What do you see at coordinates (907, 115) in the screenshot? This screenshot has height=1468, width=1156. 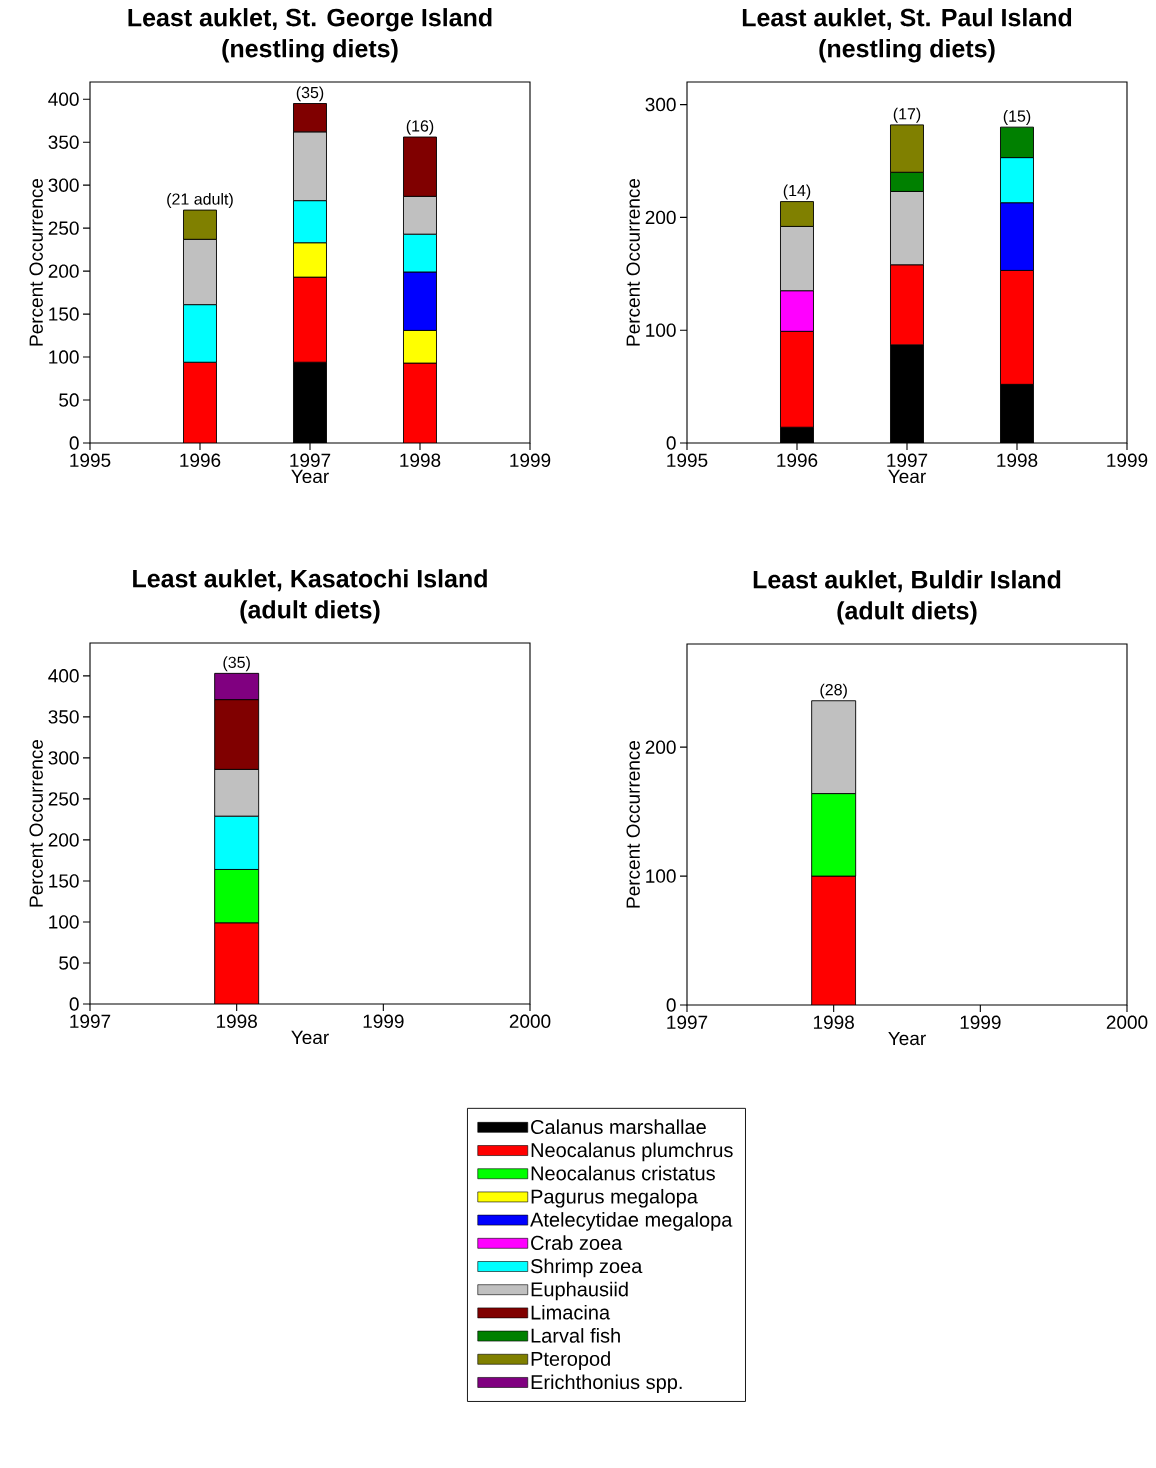 I see `annotation: (17)` at bounding box center [907, 115].